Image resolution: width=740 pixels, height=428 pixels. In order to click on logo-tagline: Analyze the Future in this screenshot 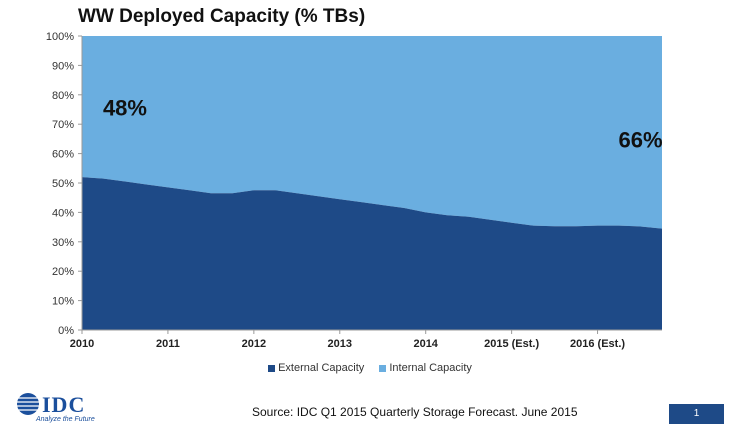, I will do `click(65, 419)`.